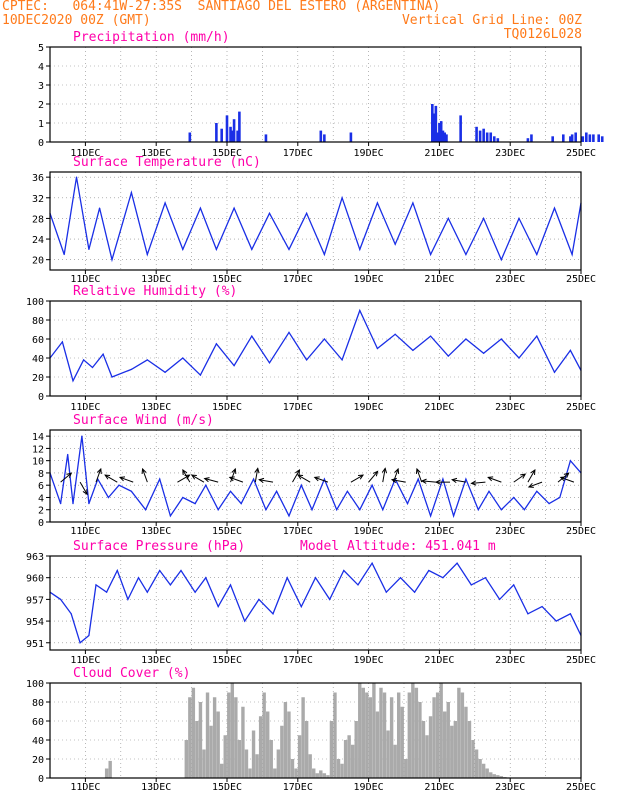 This screenshot has width=618, height=800. What do you see at coordinates (38, 703) in the screenshot?
I see `y-tick-label: 80` at bounding box center [38, 703].